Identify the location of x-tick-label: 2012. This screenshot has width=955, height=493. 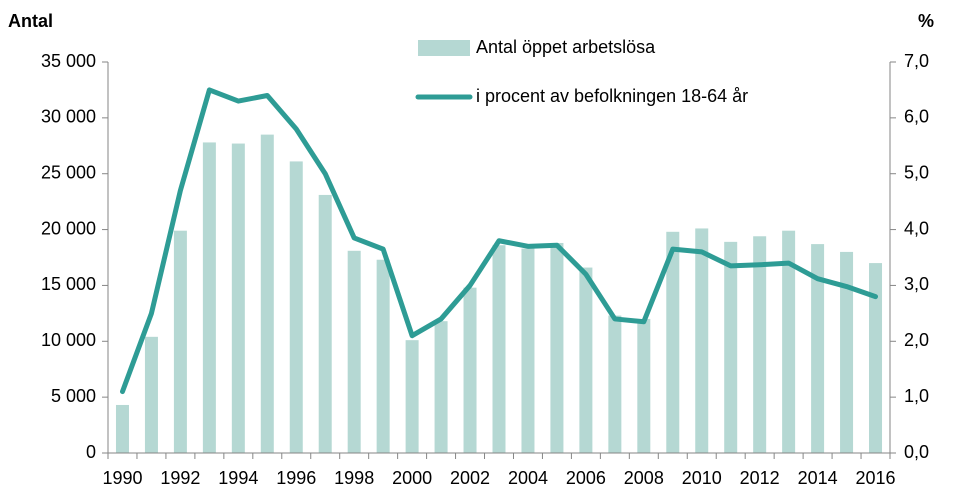
(760, 478).